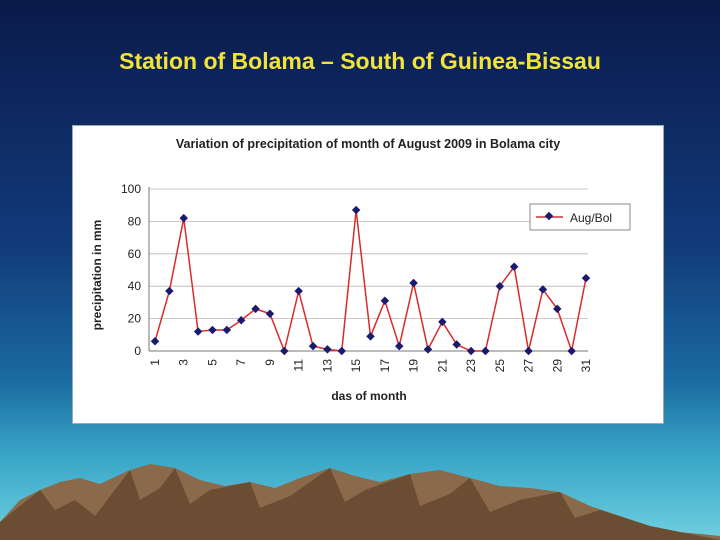 The height and width of the screenshot is (540, 720). I want to click on legend: Aug/Bol, so click(580, 217).